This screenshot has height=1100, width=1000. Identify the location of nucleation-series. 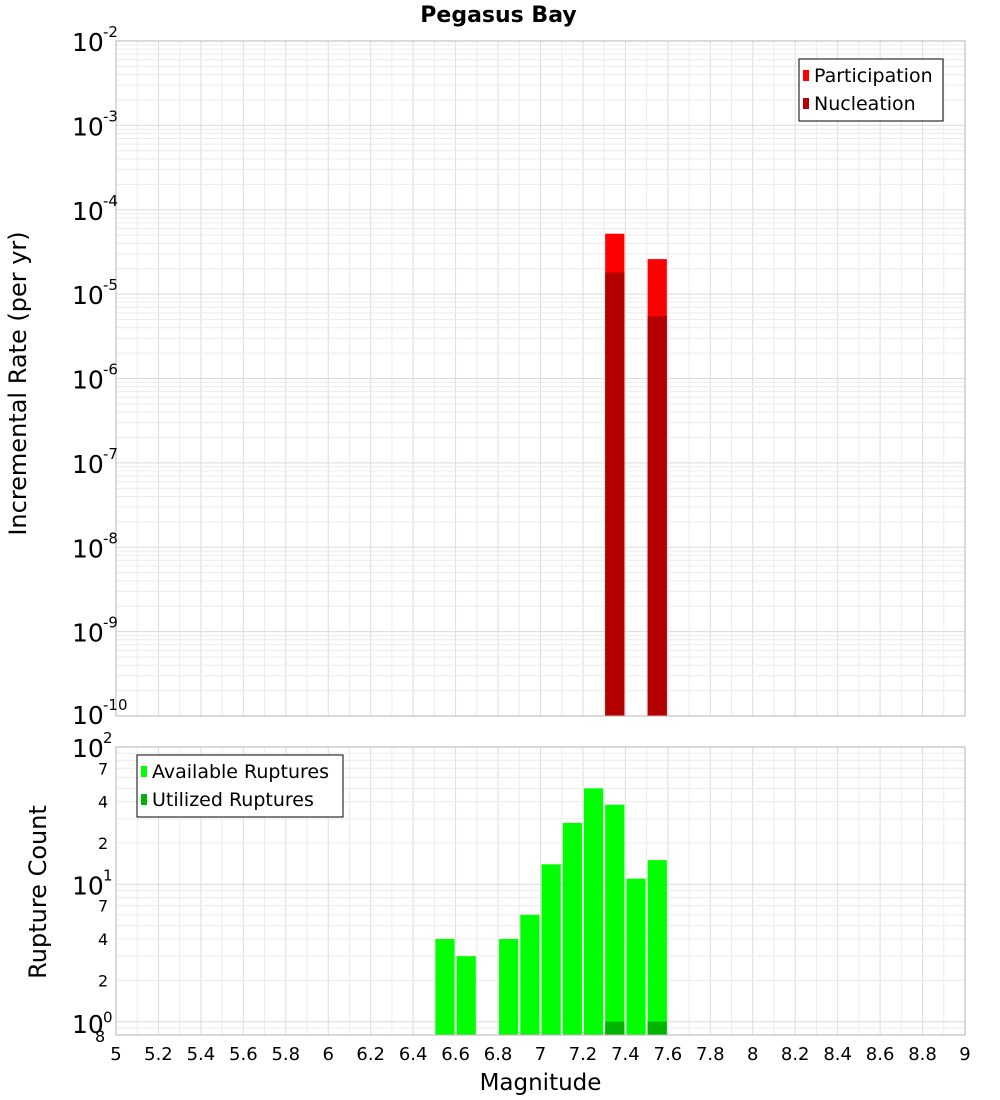
(636, 494).